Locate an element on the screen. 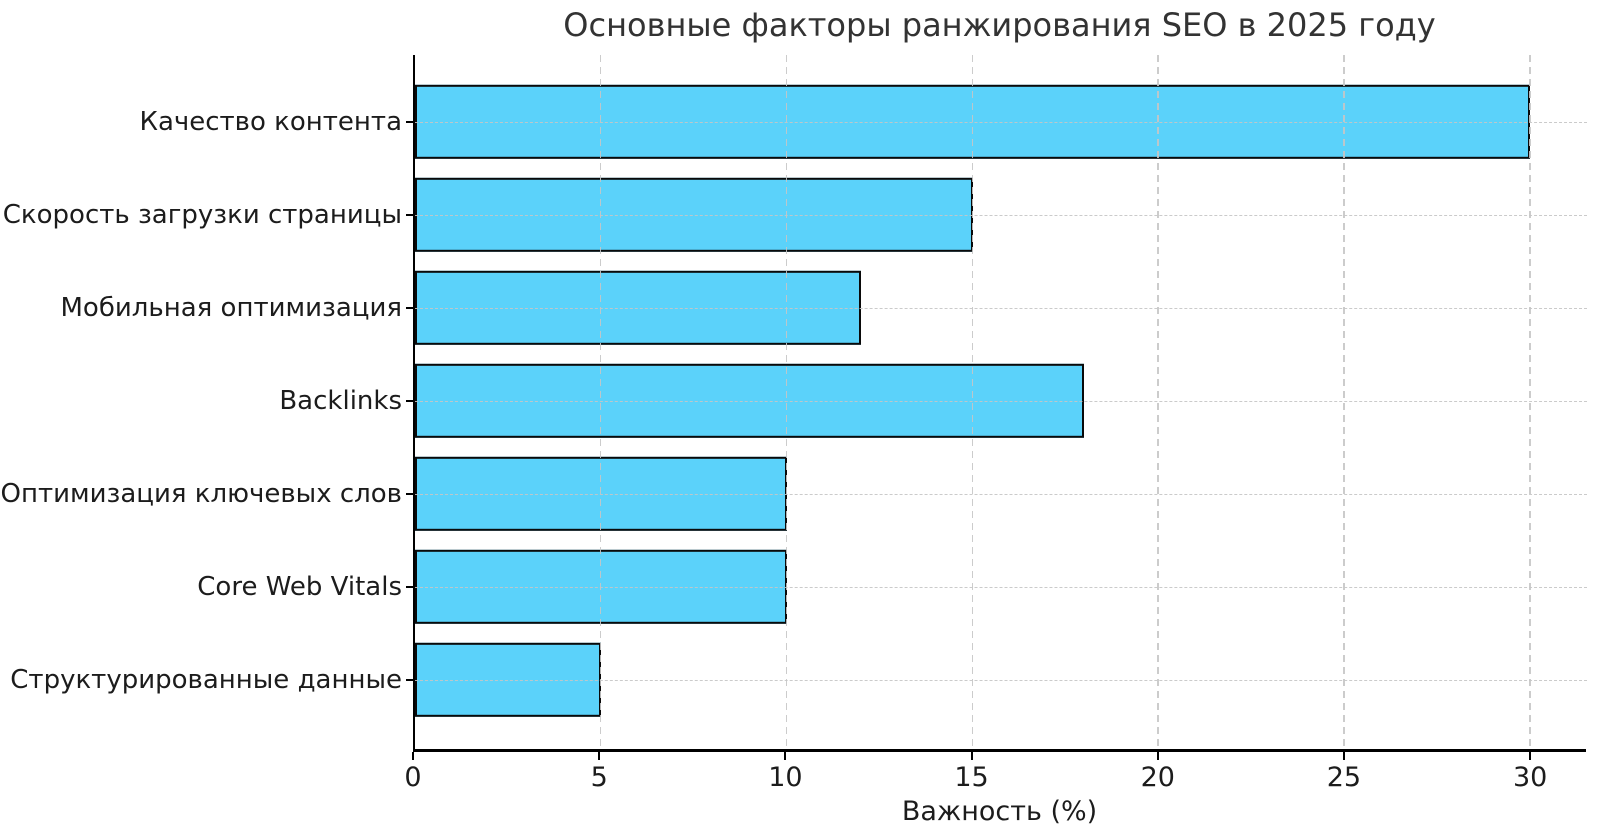  x-axis: Важность (%) 0 5 10 15 20 25 30 is located at coordinates (995, 793).